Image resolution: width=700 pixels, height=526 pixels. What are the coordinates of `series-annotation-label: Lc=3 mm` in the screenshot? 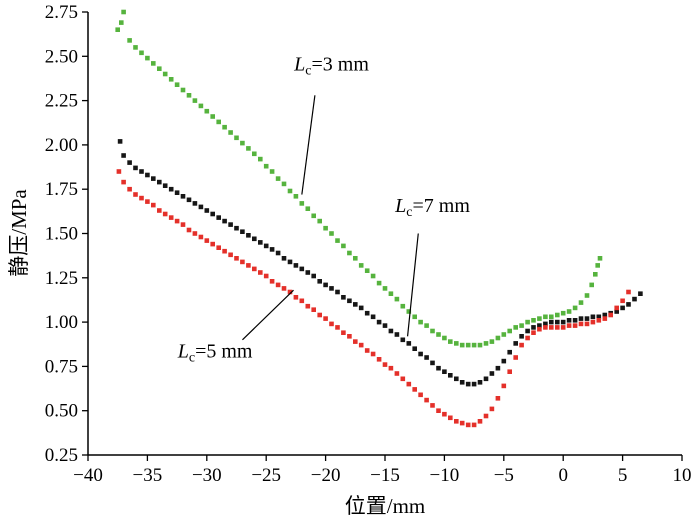 It's located at (331, 65).